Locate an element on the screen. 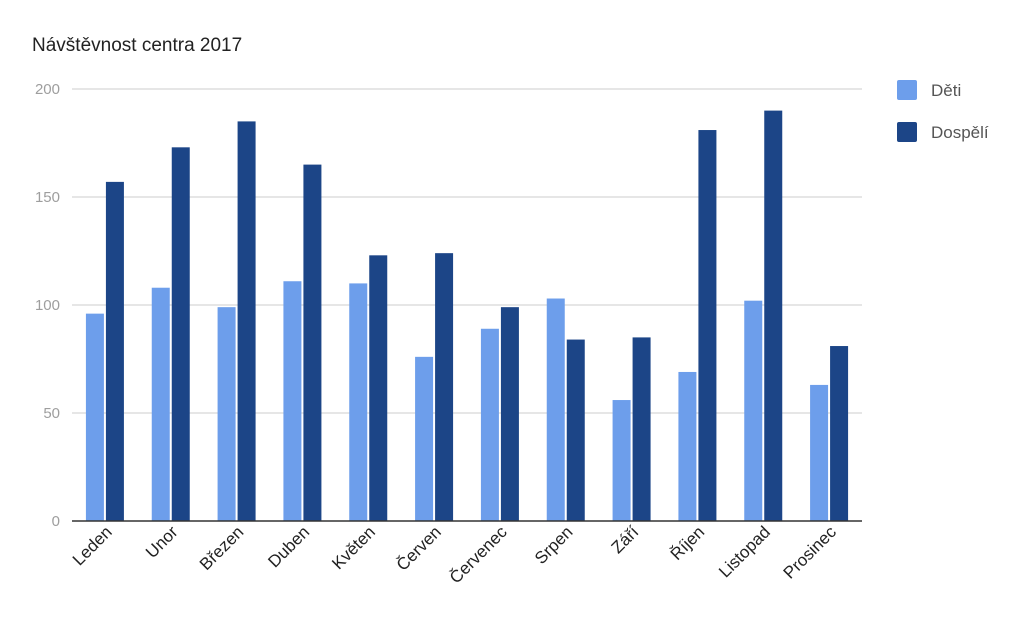 This screenshot has width=1024, height=633. y-tick-label: 100 is located at coordinates (47, 305).